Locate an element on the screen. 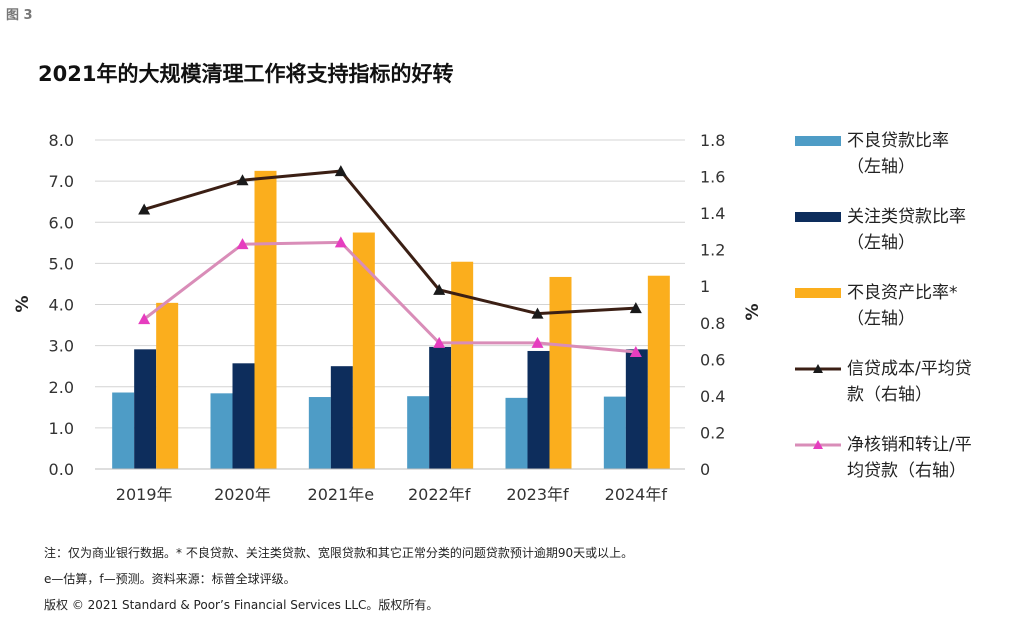 This screenshot has width=1012, height=619. left-tick-label: 2.0 is located at coordinates (61, 387).